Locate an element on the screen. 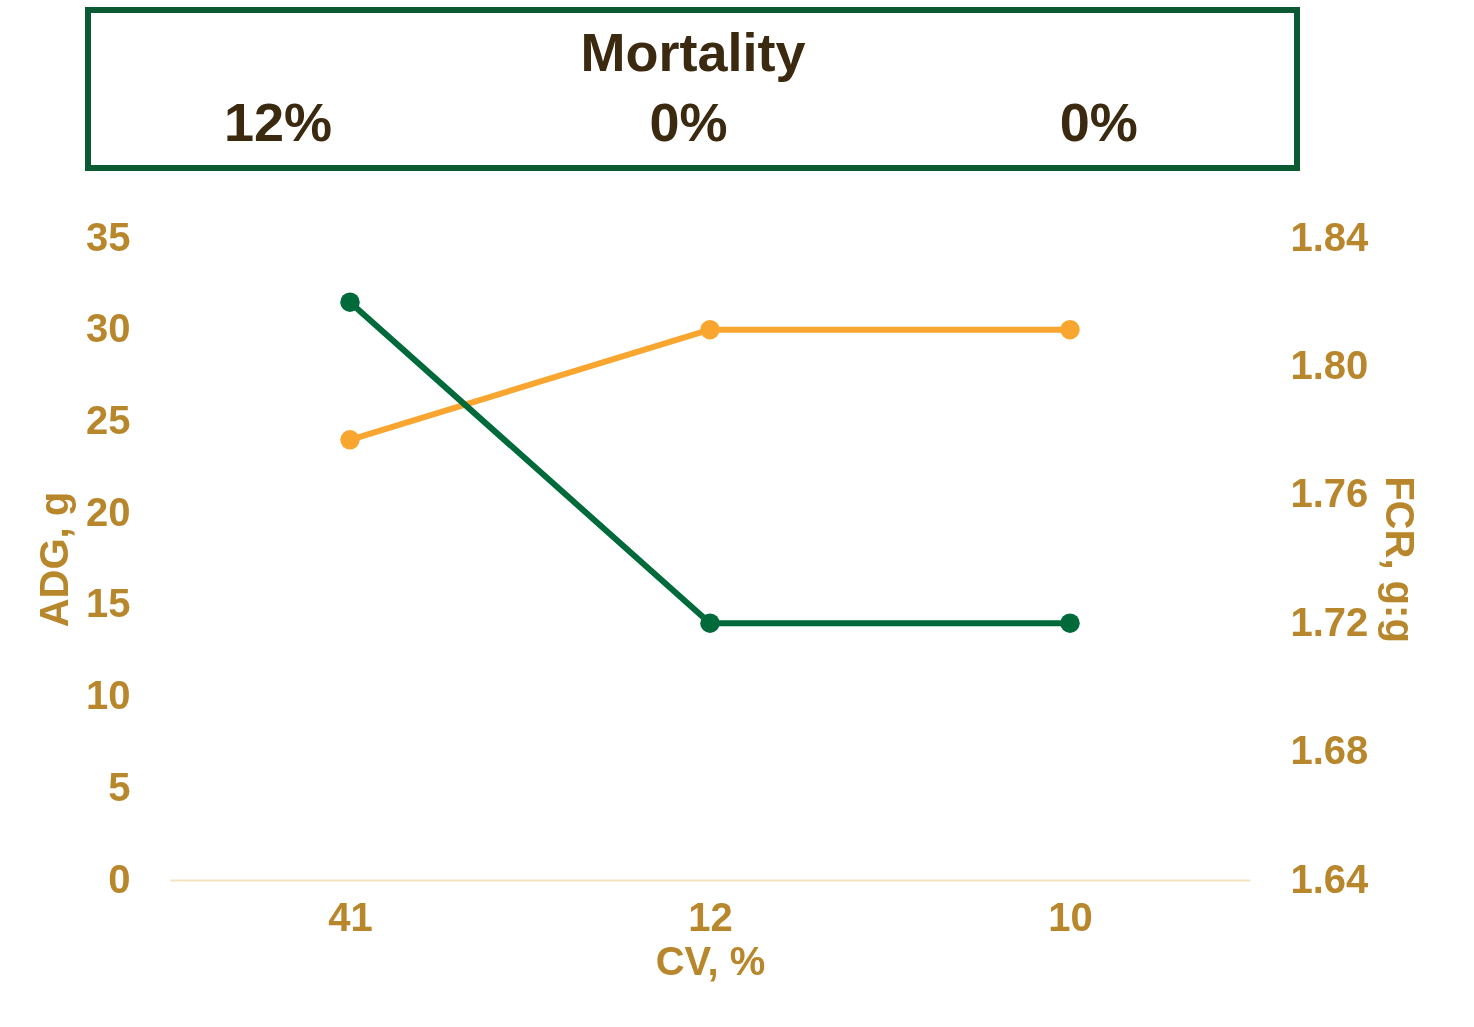 The width and height of the screenshot is (1474, 1027). y2-tick-label: 1.72 is located at coordinates (1329, 621).